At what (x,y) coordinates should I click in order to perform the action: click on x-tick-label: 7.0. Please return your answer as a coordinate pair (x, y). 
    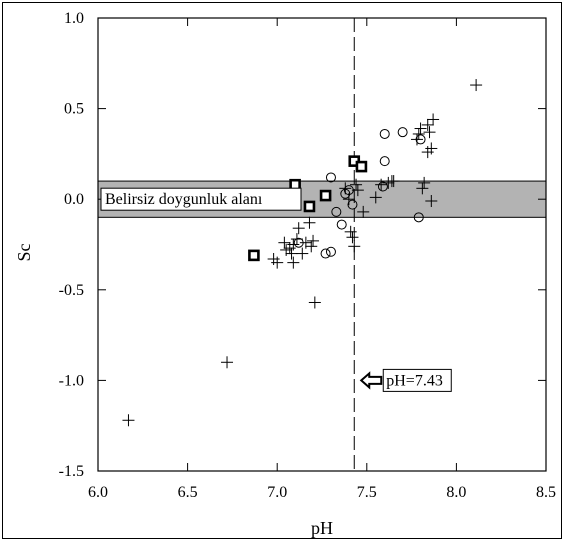
    Looking at the image, I should click on (277, 492).